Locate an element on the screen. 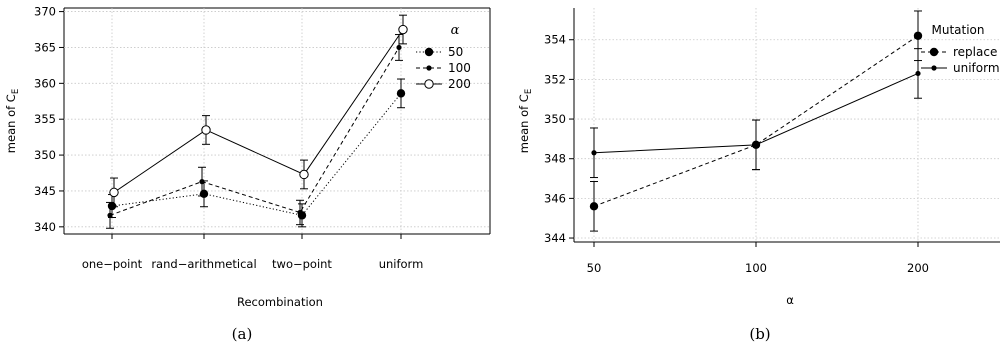 The image size is (1000, 347). x-axis-label: Recombination is located at coordinates (280, 302).